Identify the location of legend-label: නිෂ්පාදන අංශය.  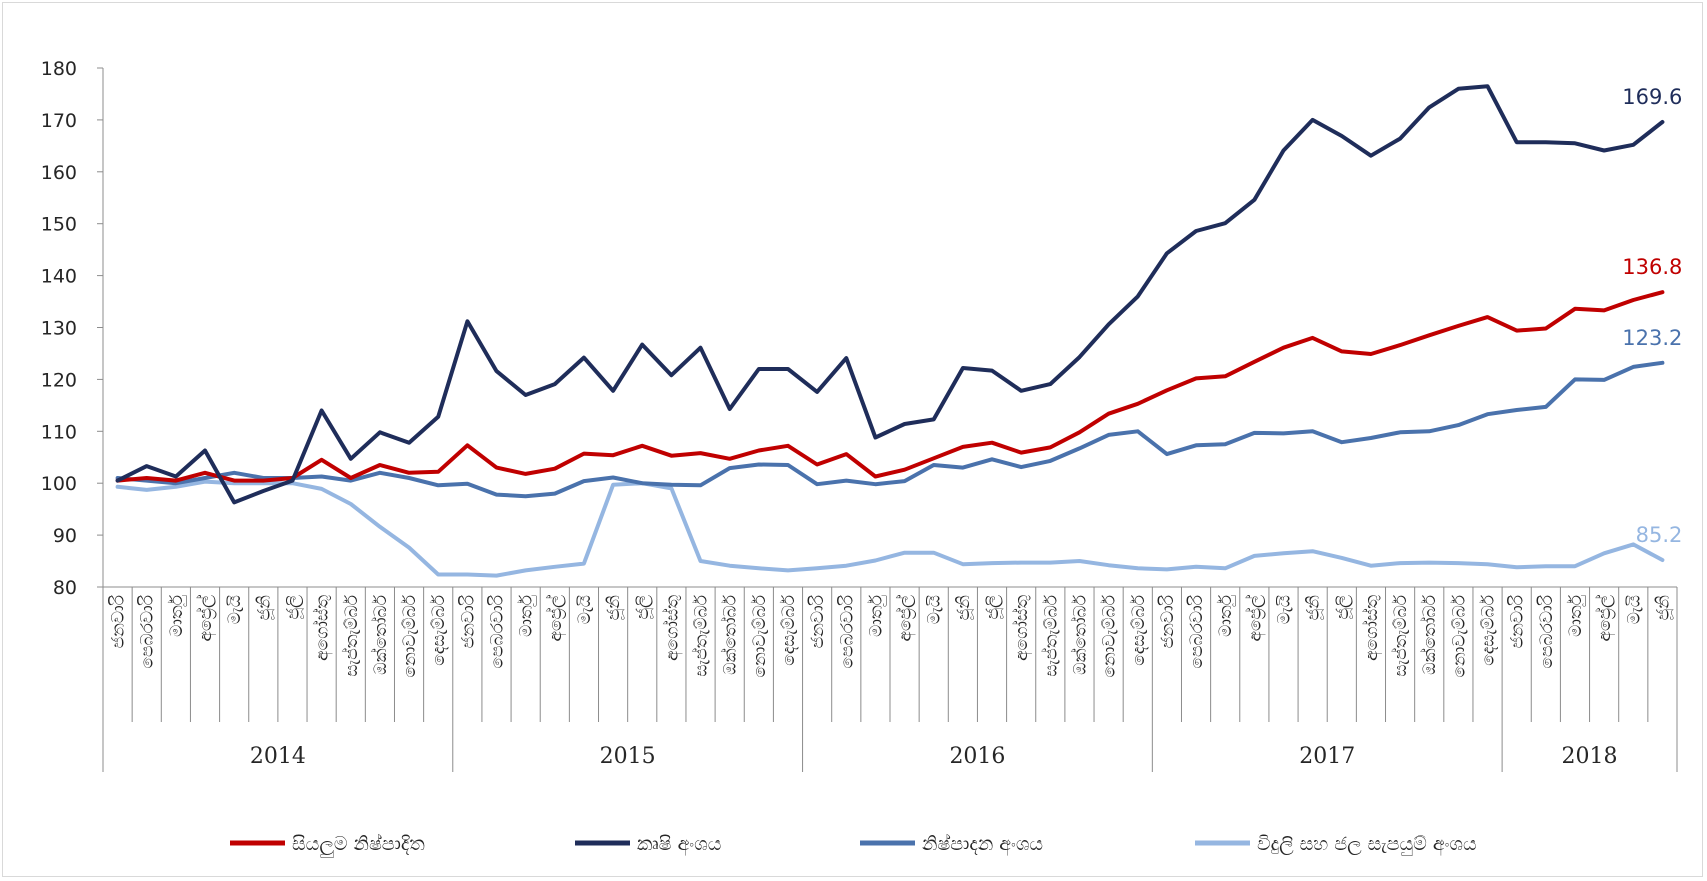
(982, 844).